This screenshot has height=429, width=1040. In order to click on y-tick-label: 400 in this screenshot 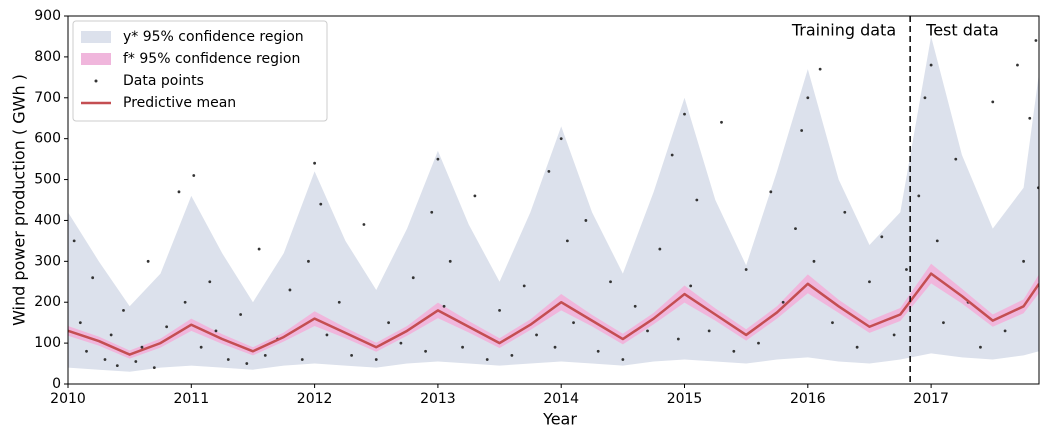, I will do `click(47, 220)`.